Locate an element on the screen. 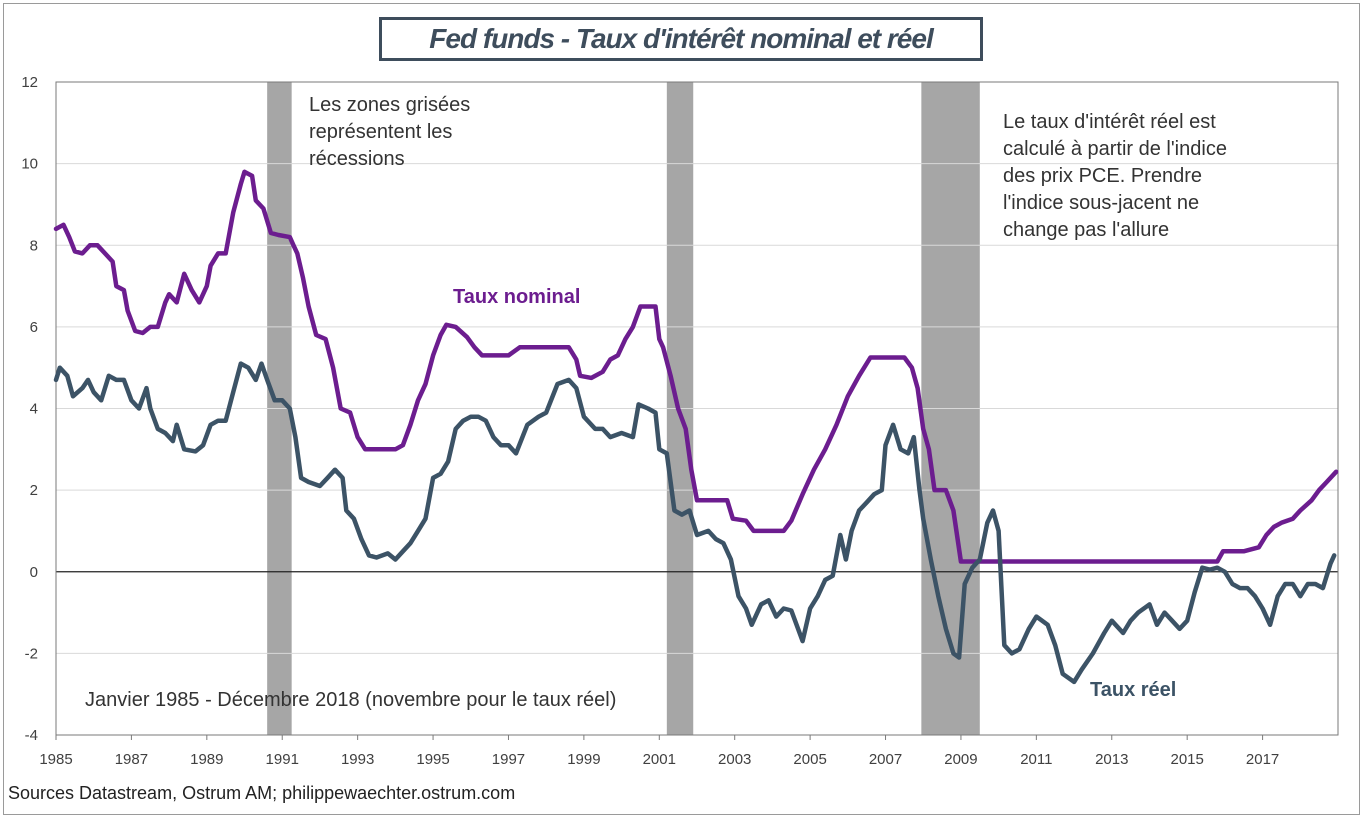 The height and width of the screenshot is (820, 1365). y-tick-label: -2 is located at coordinates (31, 653).